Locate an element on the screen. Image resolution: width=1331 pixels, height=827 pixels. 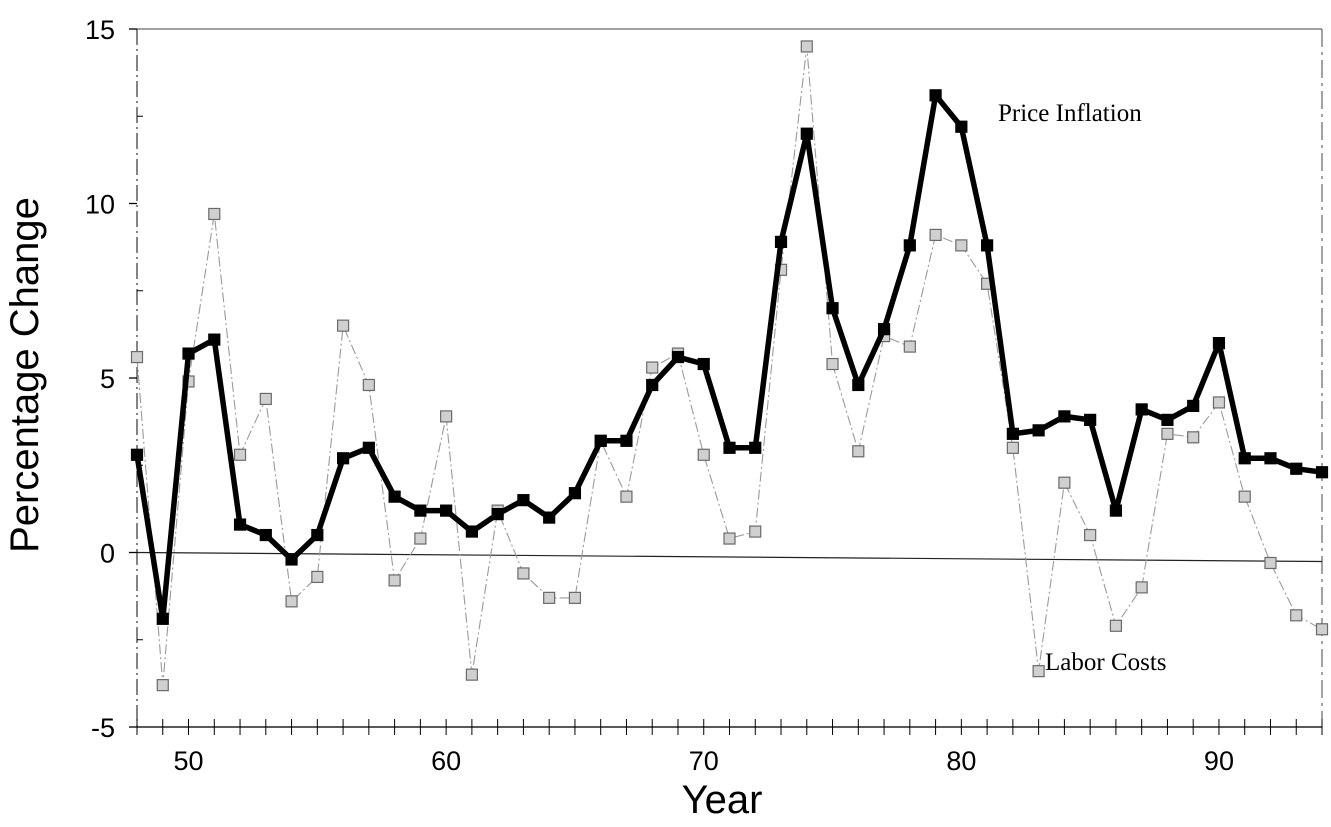
x-axis-title: Year is located at coordinates (722, 800).